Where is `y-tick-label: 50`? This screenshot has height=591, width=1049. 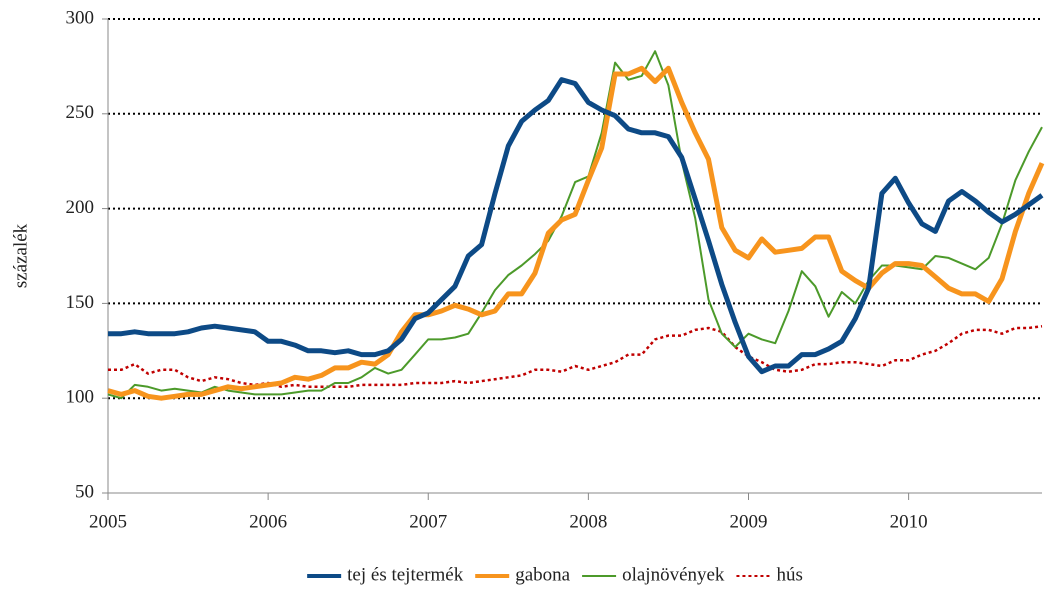
y-tick-label: 50 is located at coordinates (84, 491).